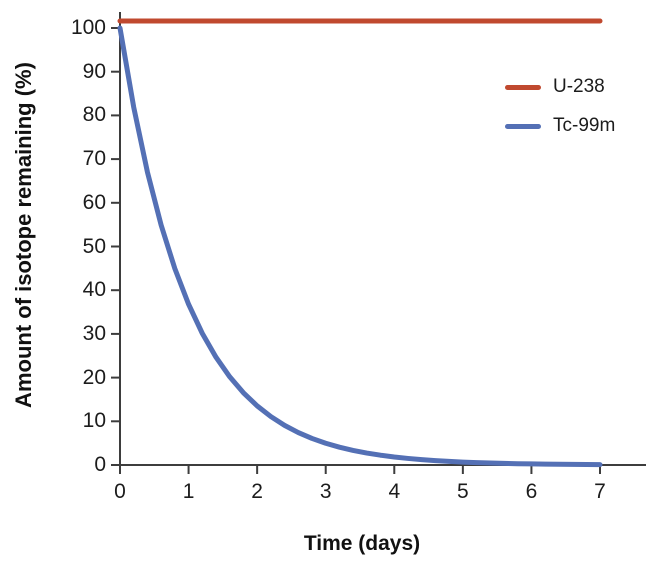 The width and height of the screenshot is (650, 571). What do you see at coordinates (188, 491) in the screenshot?
I see `x-tick-label: 1` at bounding box center [188, 491].